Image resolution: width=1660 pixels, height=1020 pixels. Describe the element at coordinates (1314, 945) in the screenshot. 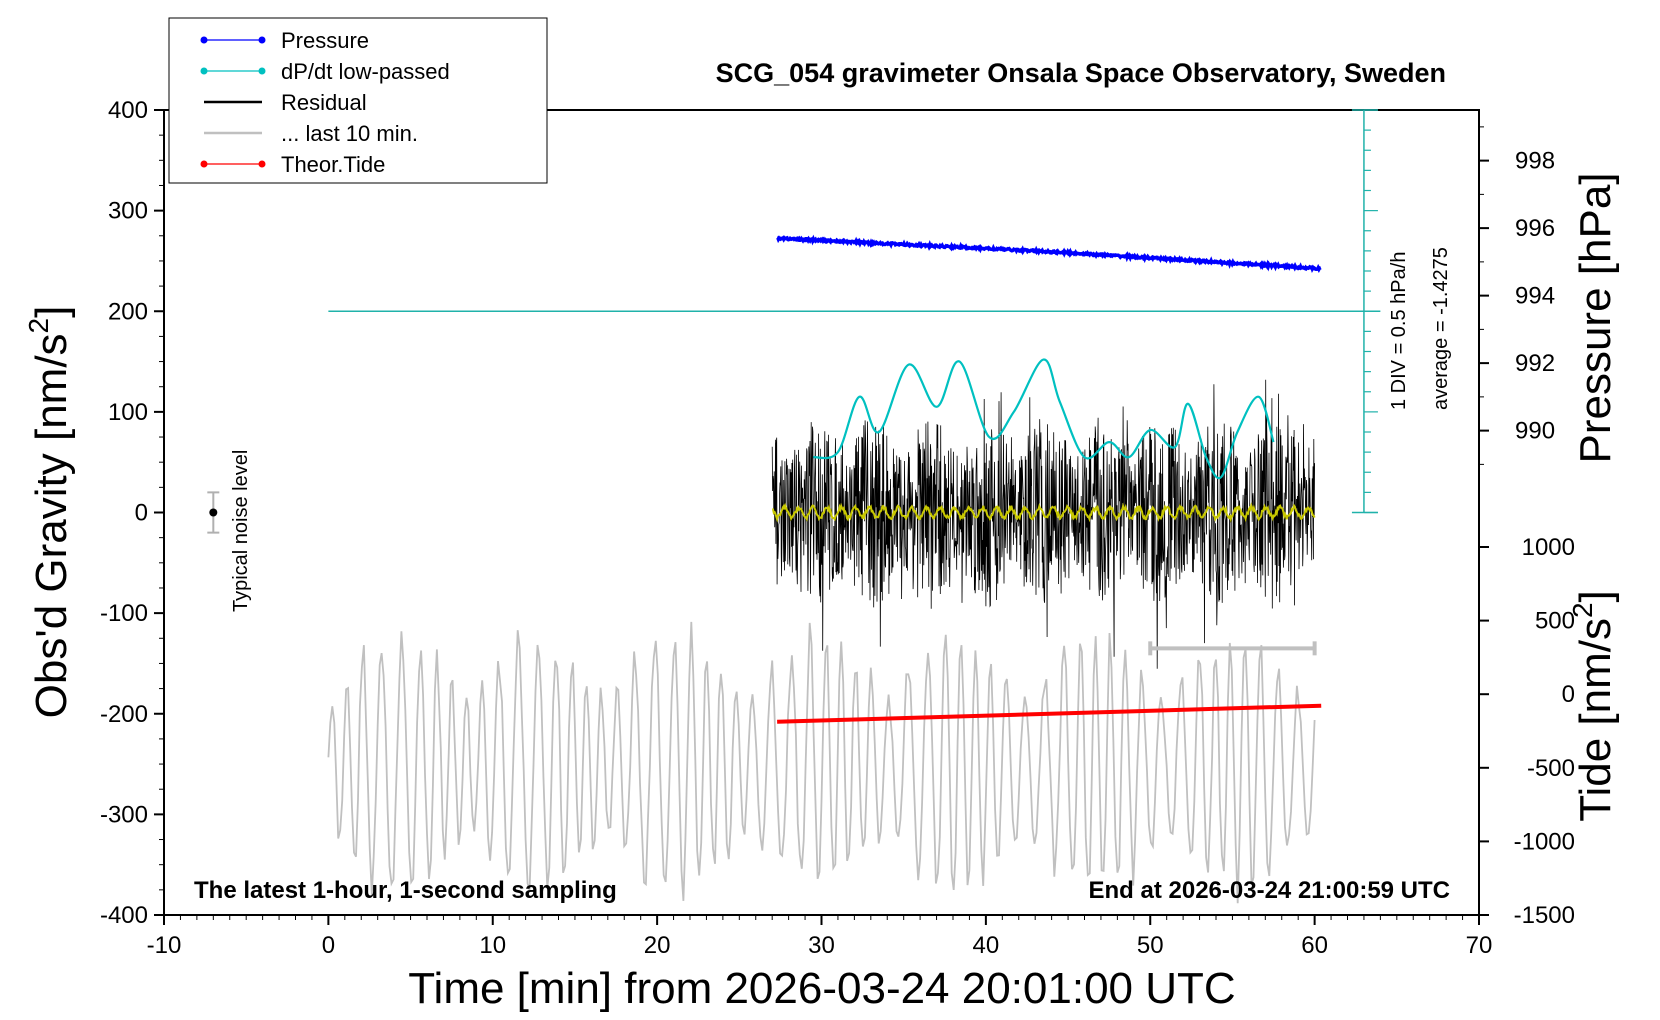

I see `x-tick-label: 60` at that location.